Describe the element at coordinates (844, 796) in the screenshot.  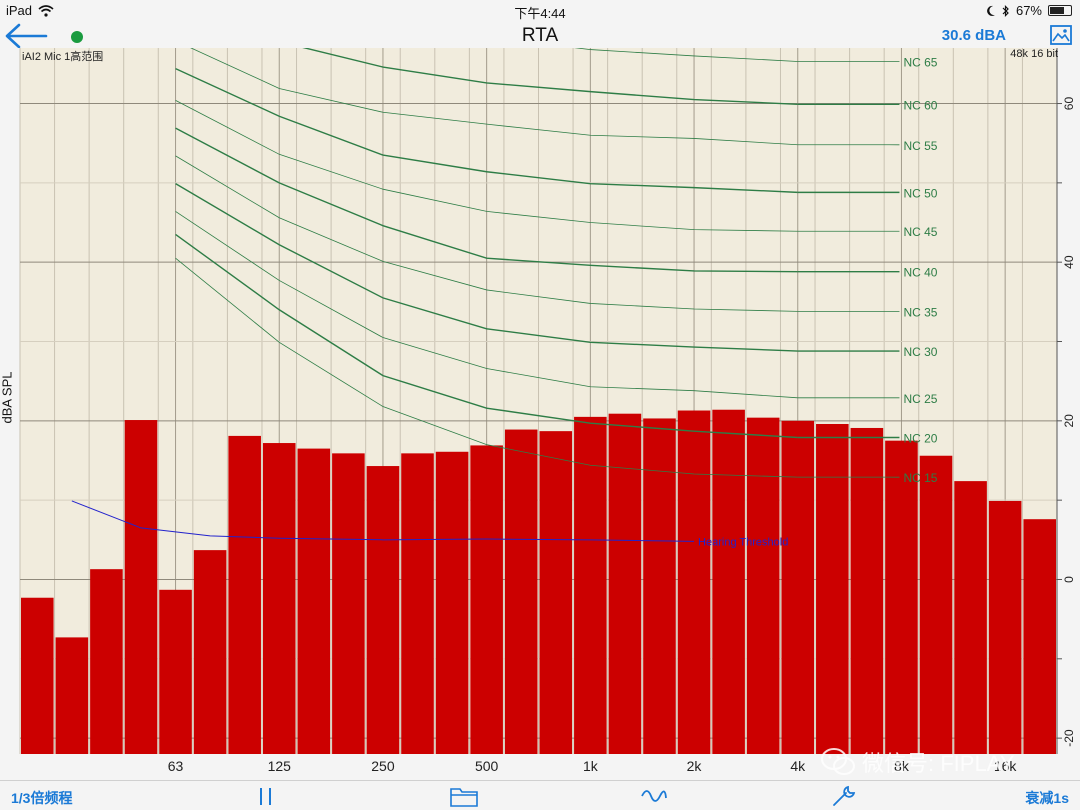
I see `wrench-icon` at that location.